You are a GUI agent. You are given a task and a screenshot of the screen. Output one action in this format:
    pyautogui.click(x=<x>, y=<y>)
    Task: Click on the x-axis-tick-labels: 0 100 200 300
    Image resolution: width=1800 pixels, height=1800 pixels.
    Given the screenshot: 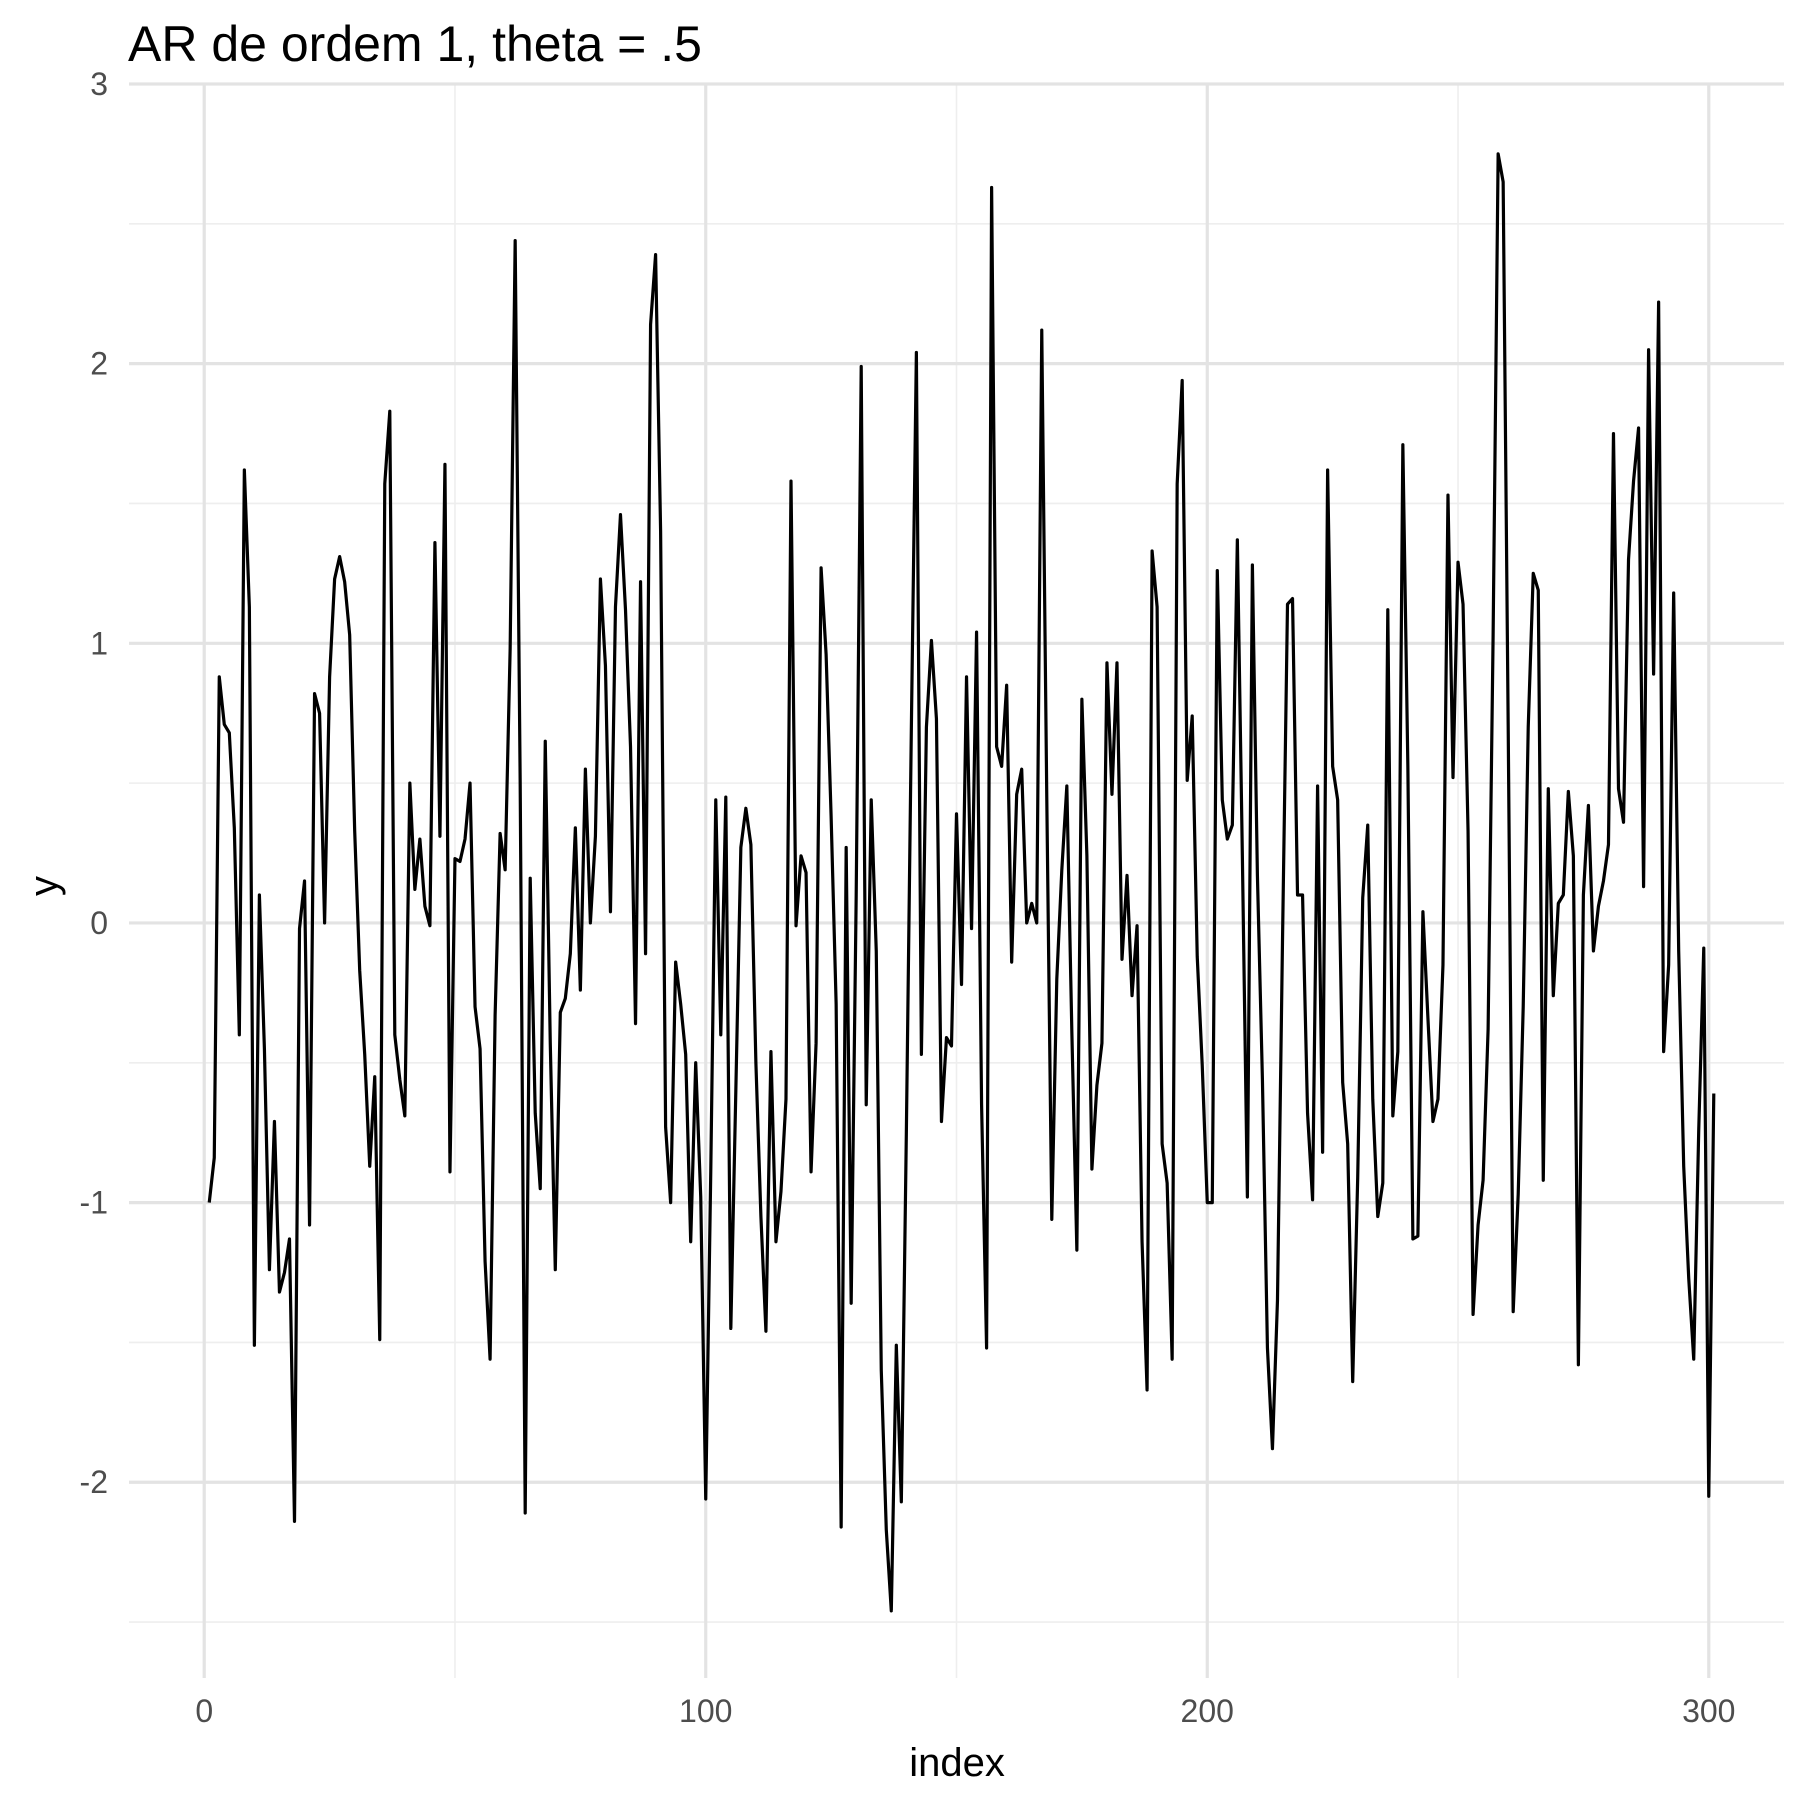 What is the action you would take?
    pyautogui.click(x=965, y=1711)
    